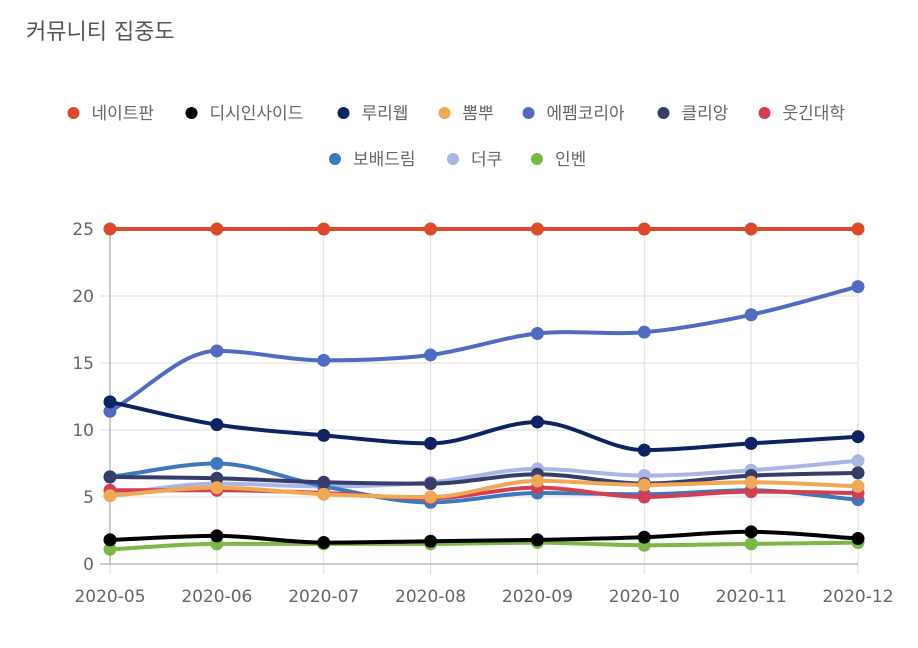 The width and height of the screenshot is (918, 648). What do you see at coordinates (570, 160) in the screenshot?
I see `legend-label: 인벤` at bounding box center [570, 160].